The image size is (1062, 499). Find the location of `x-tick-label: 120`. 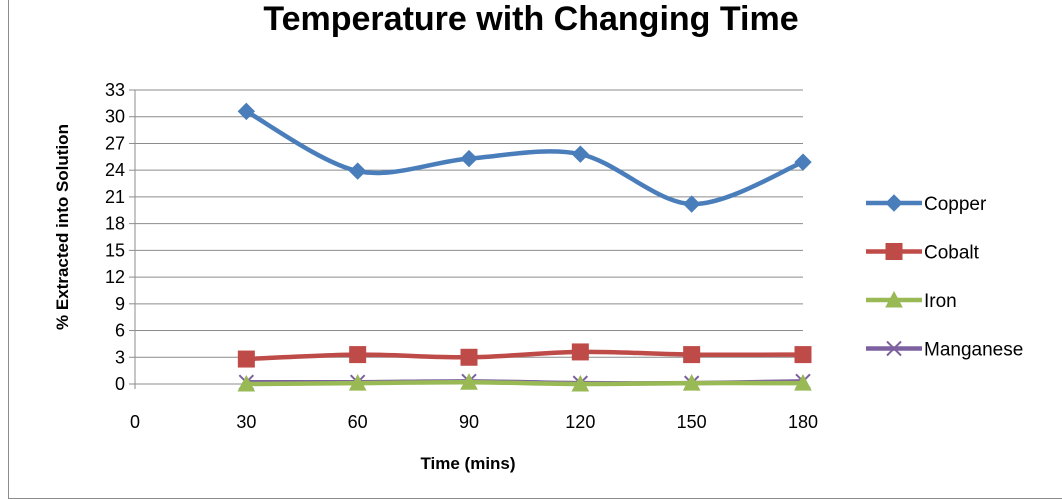

x-tick-label: 120 is located at coordinates (580, 422).